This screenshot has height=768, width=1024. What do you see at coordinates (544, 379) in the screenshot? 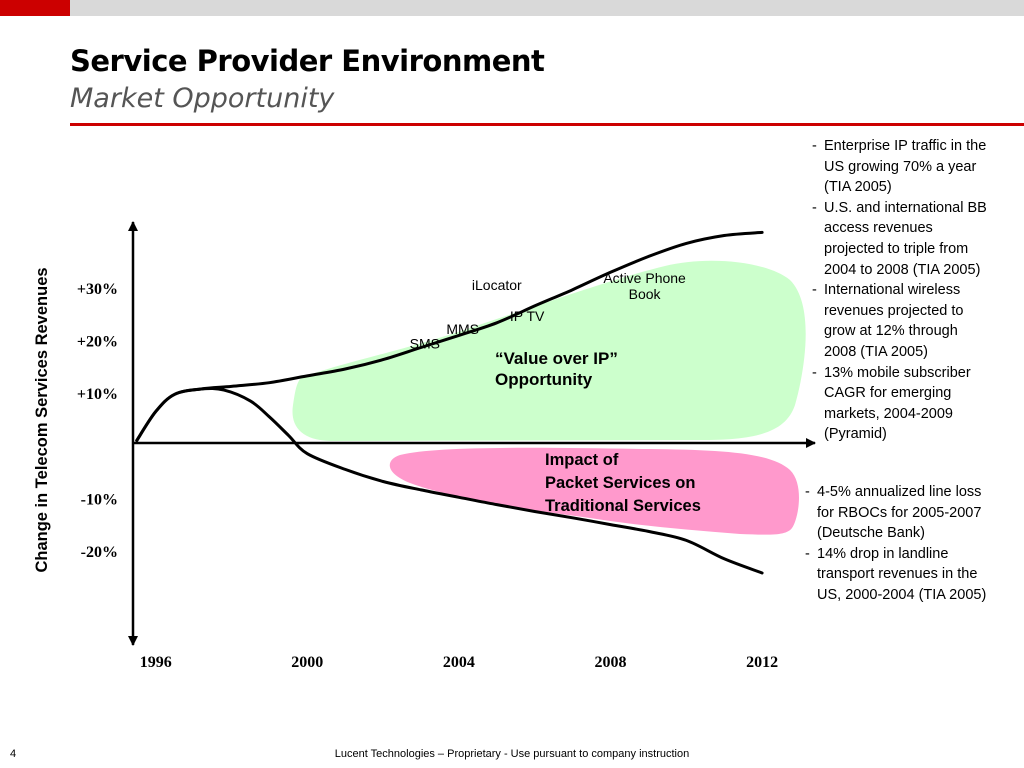
I see `growth-annotation-line: Opportunity` at bounding box center [544, 379].